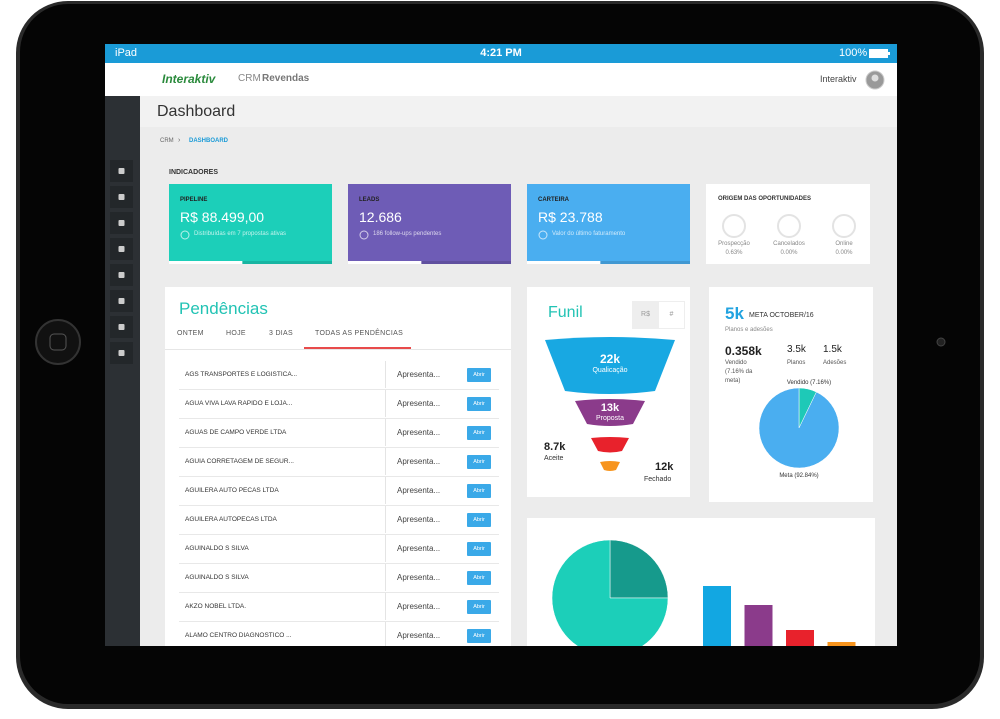 This screenshot has width=1000, height=719. I want to click on card-note: Distribuídas em 7 propostas ativas, so click(240, 234).